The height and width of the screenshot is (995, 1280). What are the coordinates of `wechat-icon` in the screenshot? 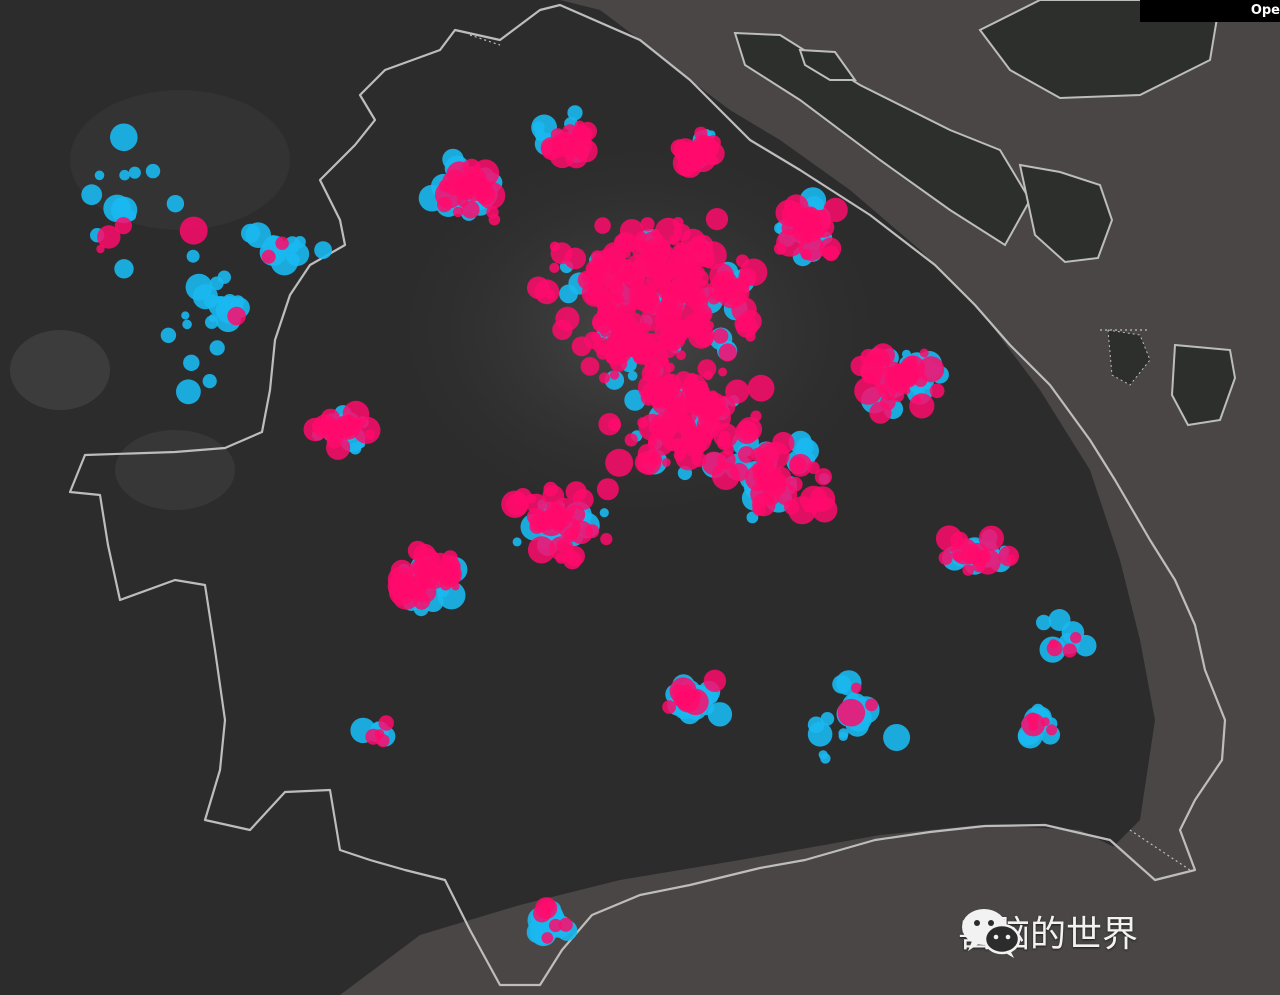 It's located at (991, 933).